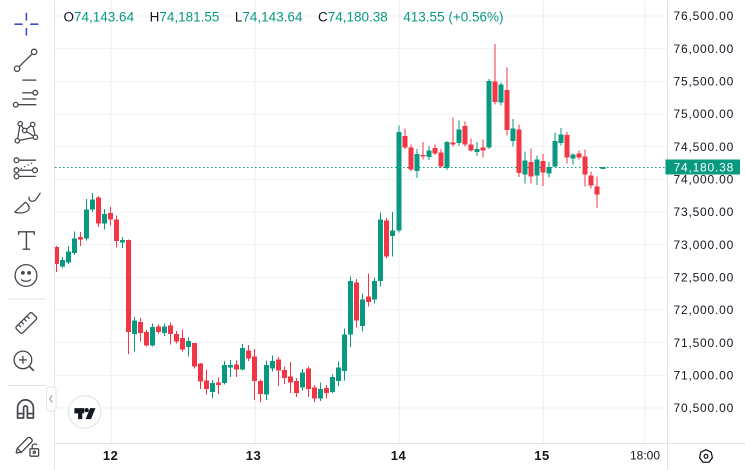  Describe the element at coordinates (704, 167) in the screenshot. I see `svg-text: 74,180.38` at that location.